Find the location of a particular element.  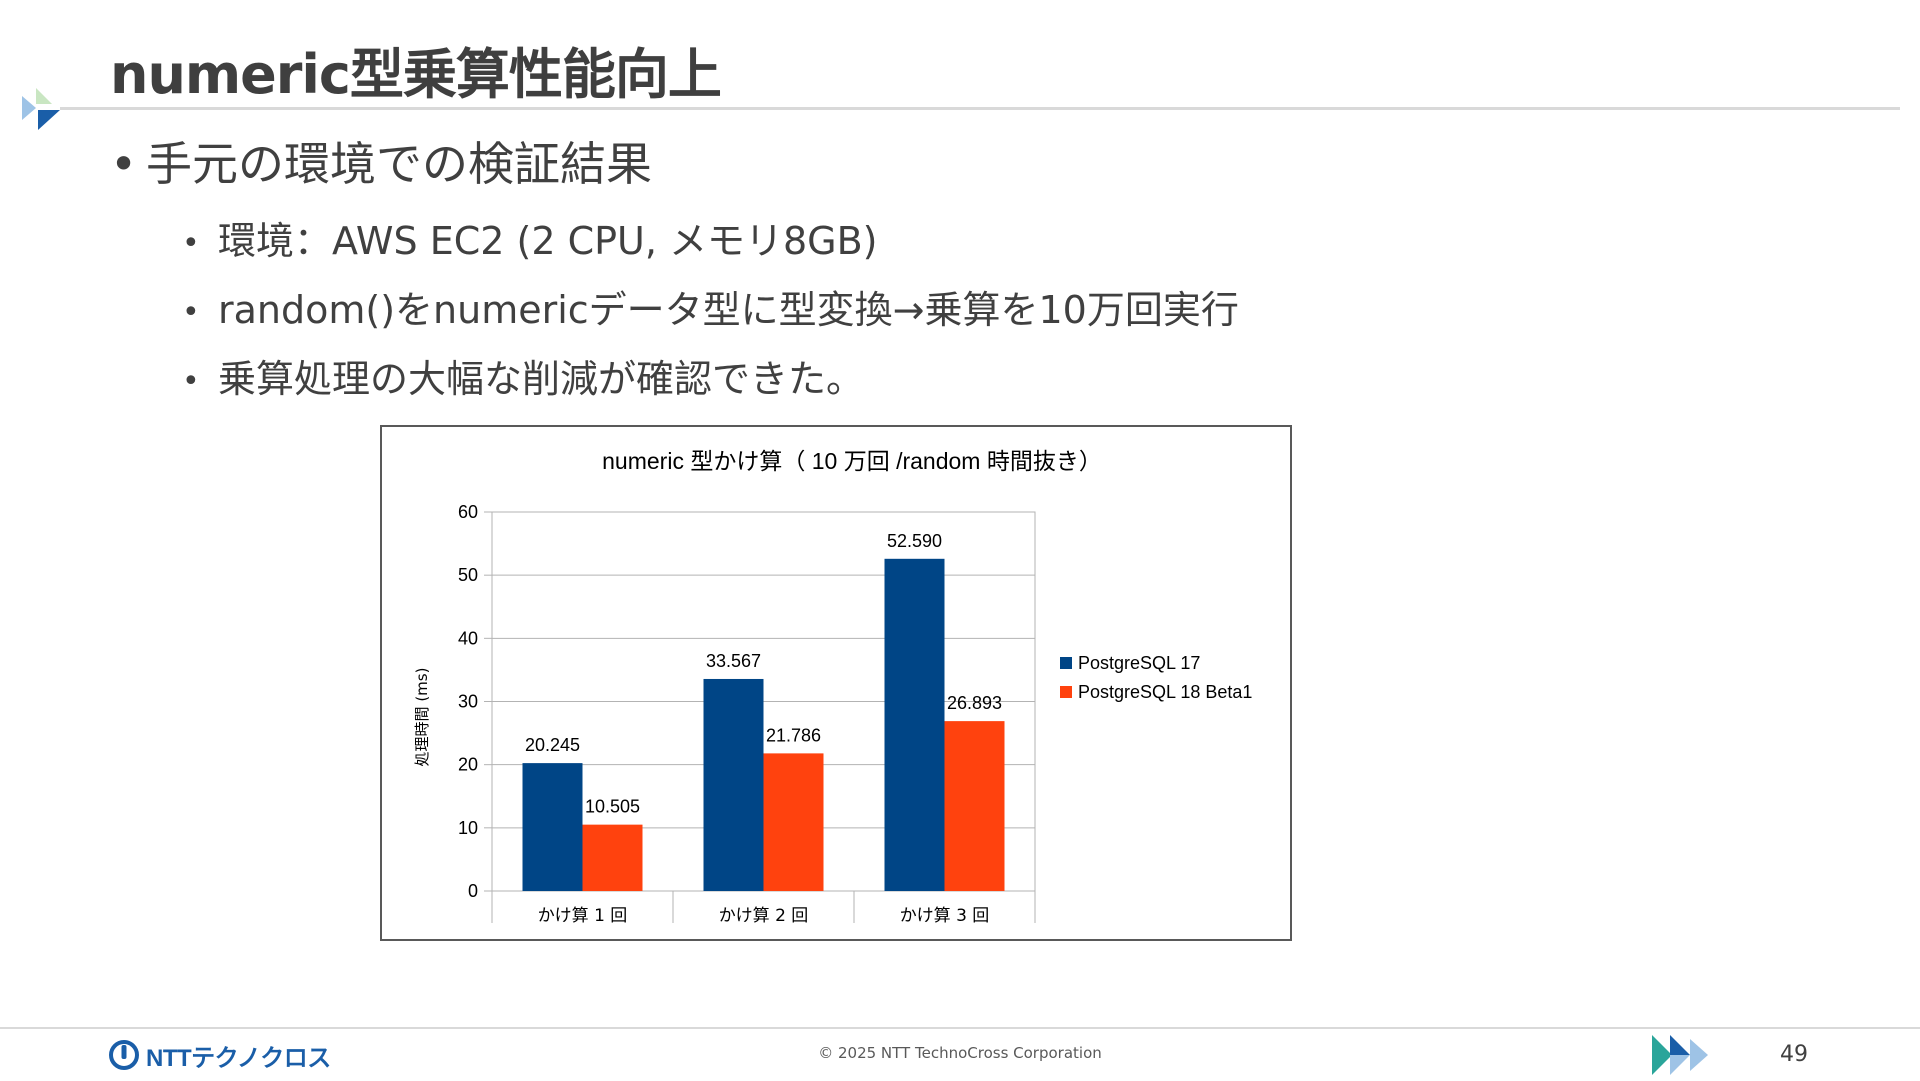

bullet-sub-2: • random()をnumericデータ型に型変換→乗算を10万回実行 is located at coordinates (710, 306).